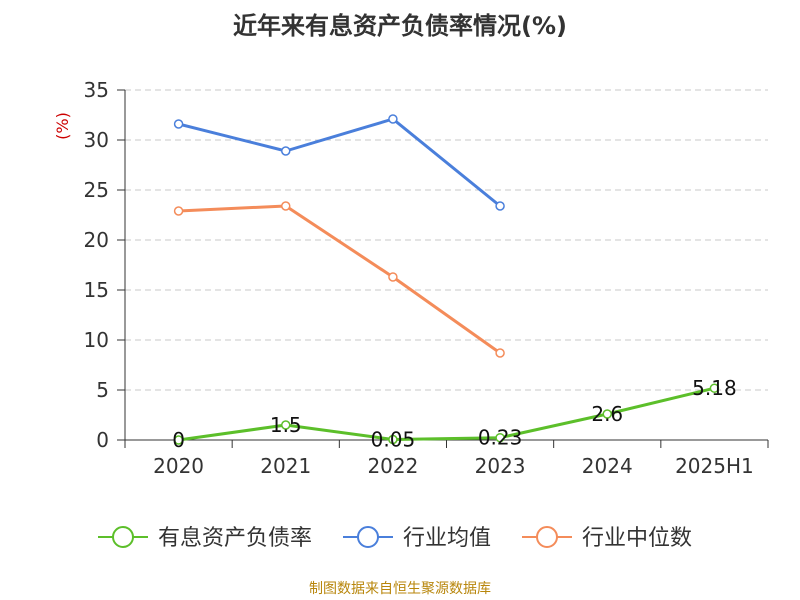  I want to click on legend-label: 行业均值, so click(447, 538).